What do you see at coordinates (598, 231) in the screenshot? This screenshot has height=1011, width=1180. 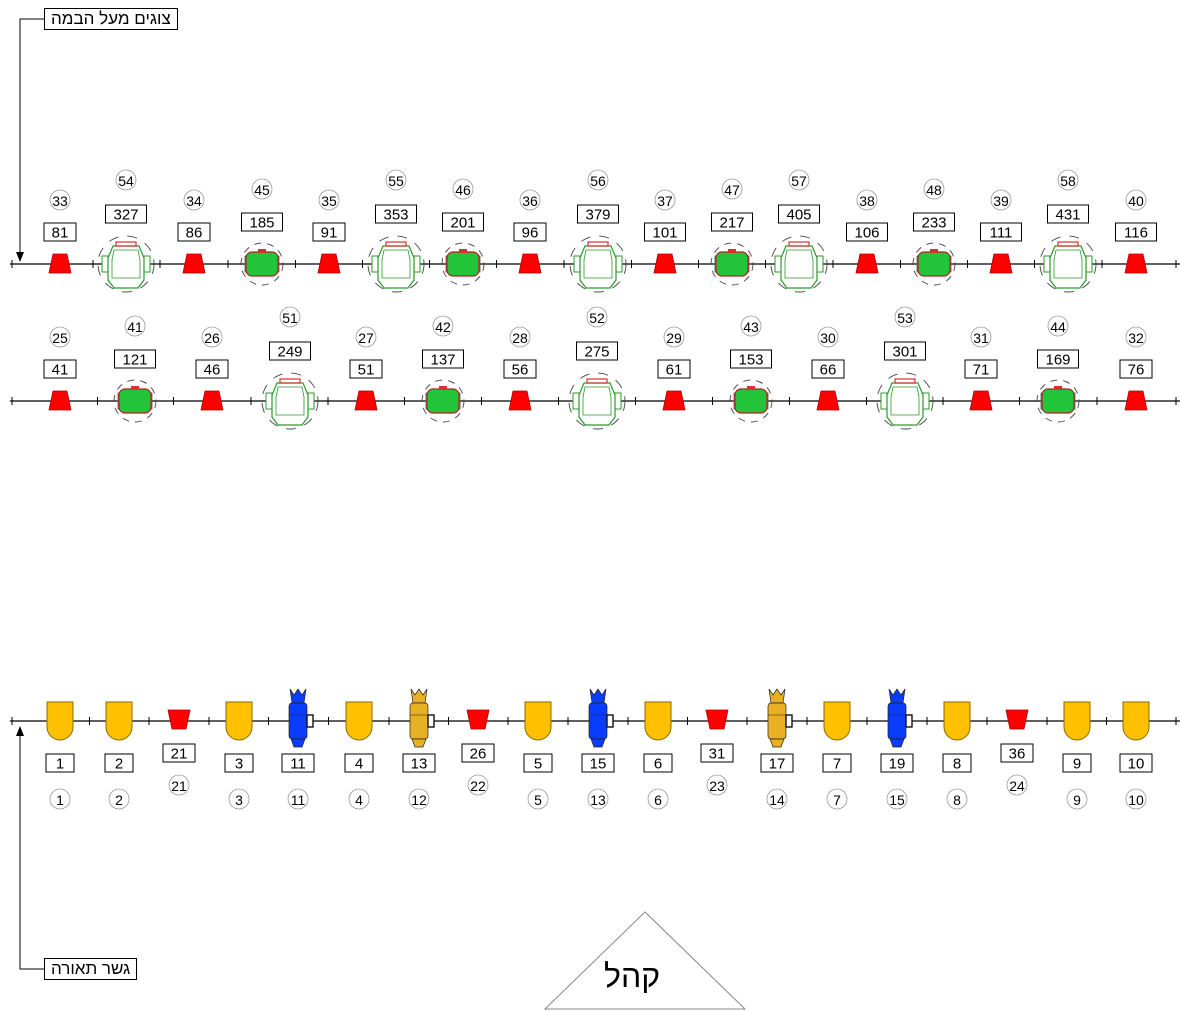 I see `fixture-moving-head-56: 379 56` at bounding box center [598, 231].